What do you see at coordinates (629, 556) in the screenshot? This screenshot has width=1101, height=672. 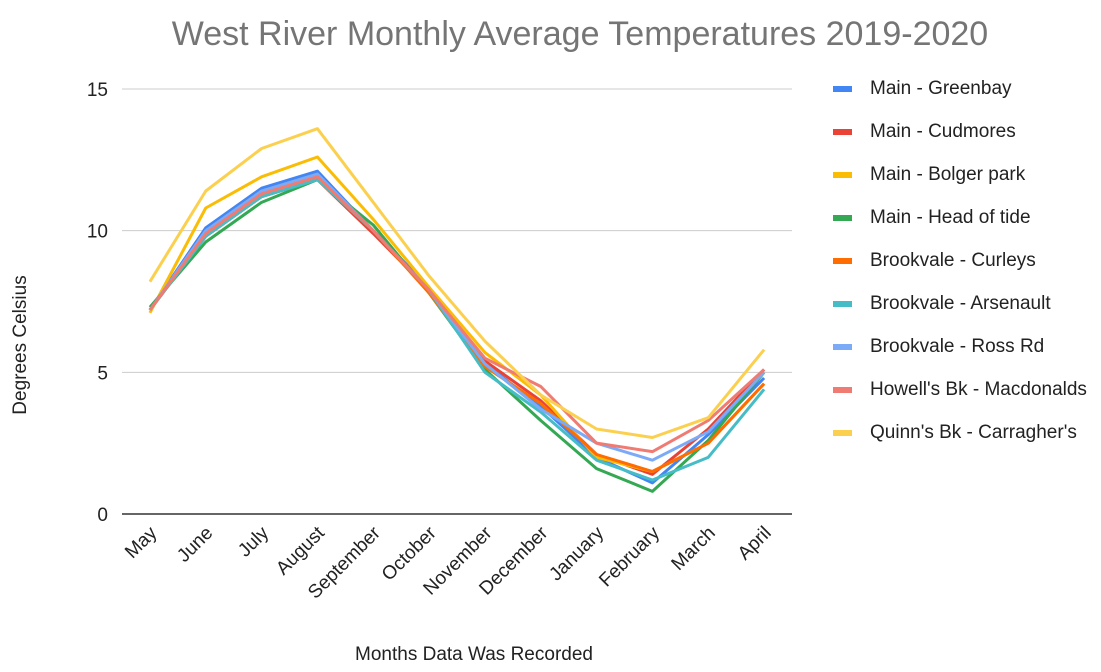 I see `x-tick-label: February` at bounding box center [629, 556].